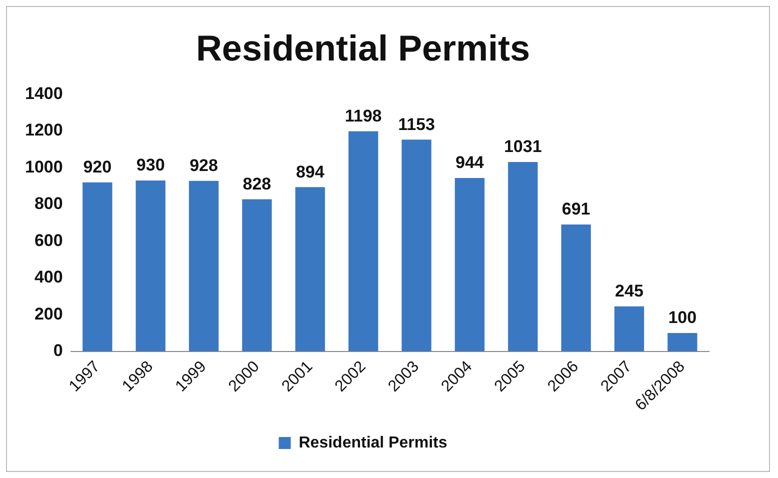  What do you see at coordinates (629, 291) in the screenshot?
I see `data-label: 245` at bounding box center [629, 291].